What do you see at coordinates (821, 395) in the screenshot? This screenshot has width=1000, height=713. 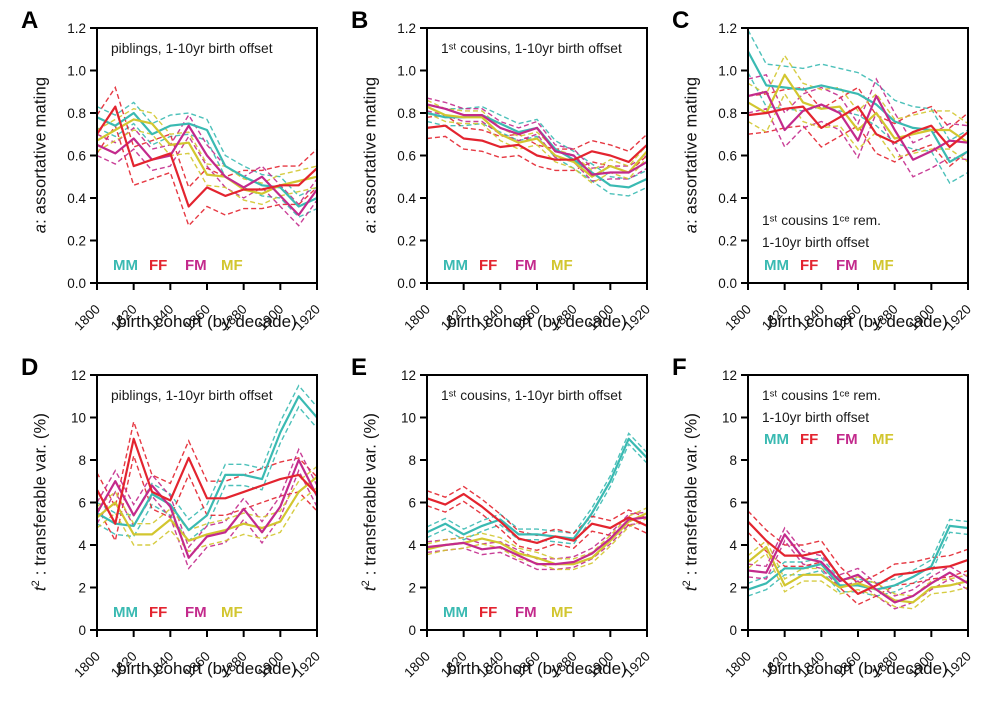 I see `plot-title-line: 1ˢᵗ cousins 1ᶜᵉ rem.` at bounding box center [821, 395].